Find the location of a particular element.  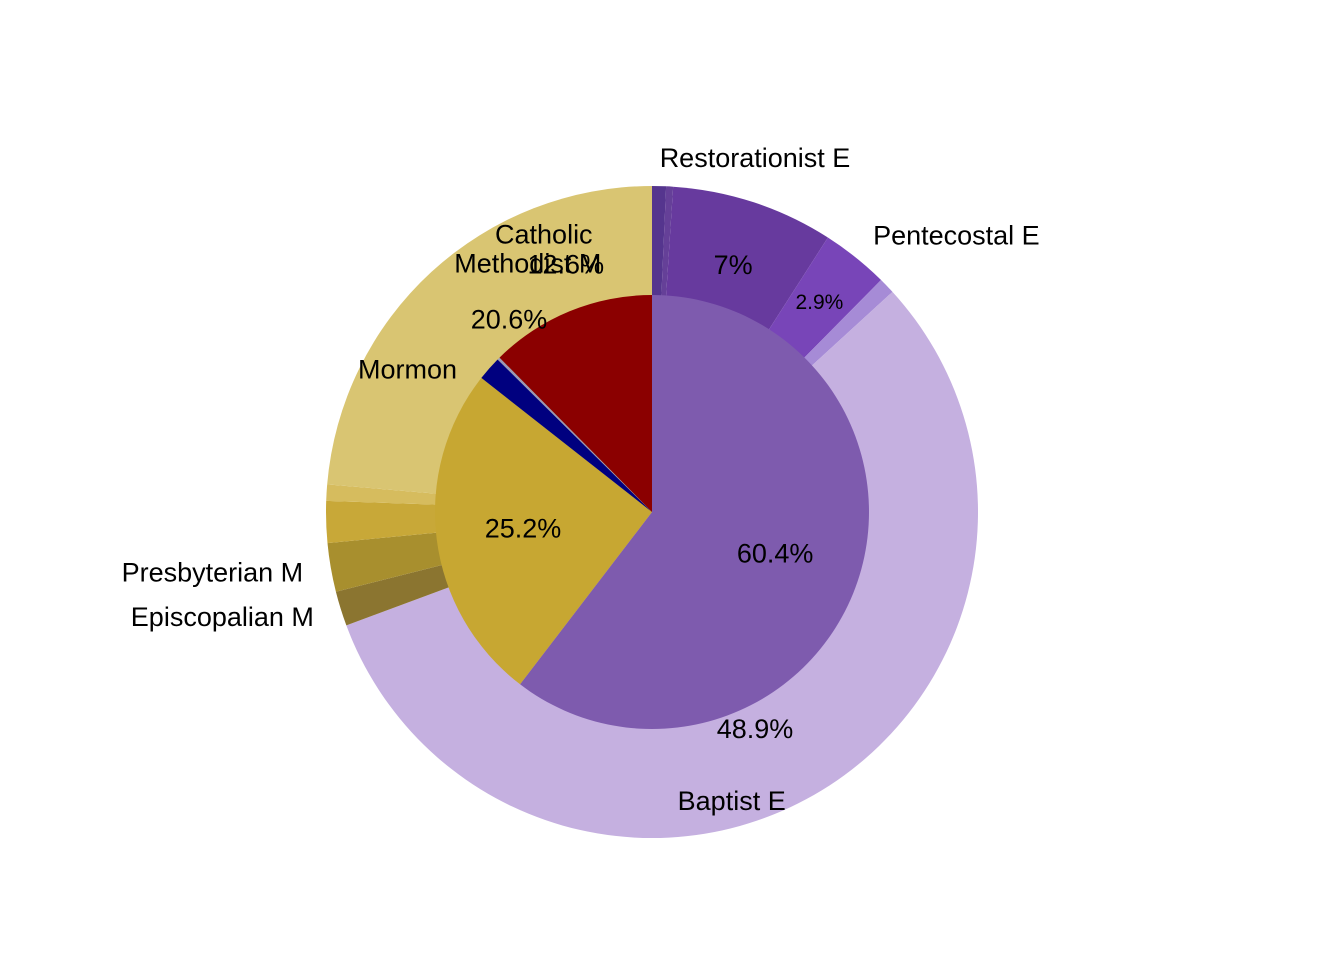

inner-label-value-2: 25.2% is located at coordinates (523, 528).